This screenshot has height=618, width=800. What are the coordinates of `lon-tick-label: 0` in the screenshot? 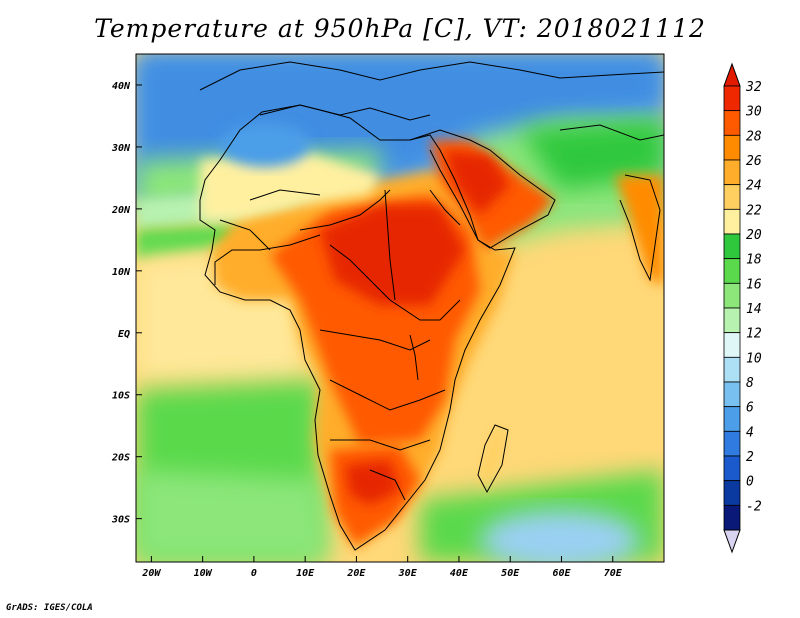 It's located at (254, 573).